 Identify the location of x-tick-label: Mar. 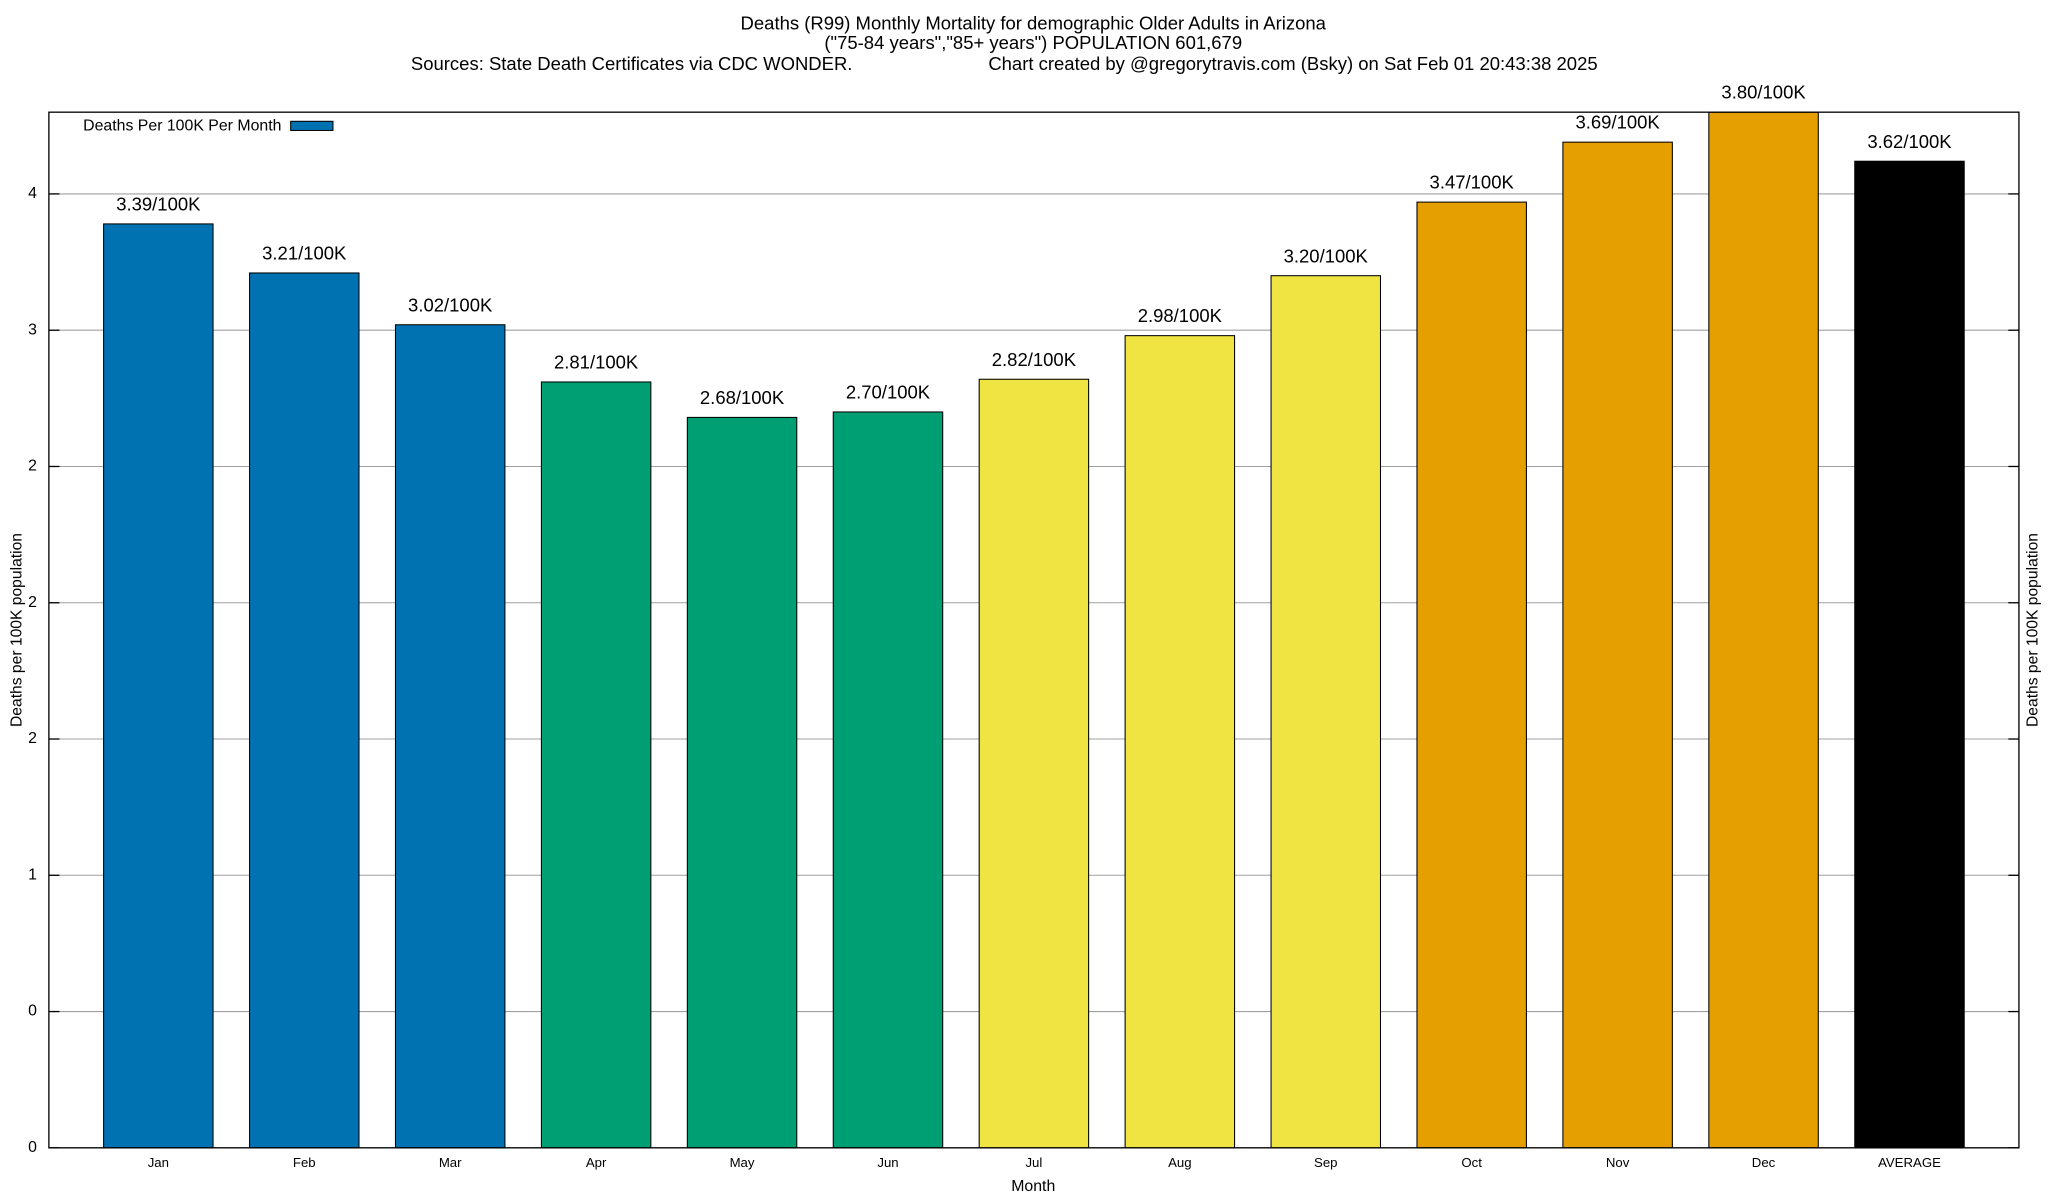
(450, 1162).